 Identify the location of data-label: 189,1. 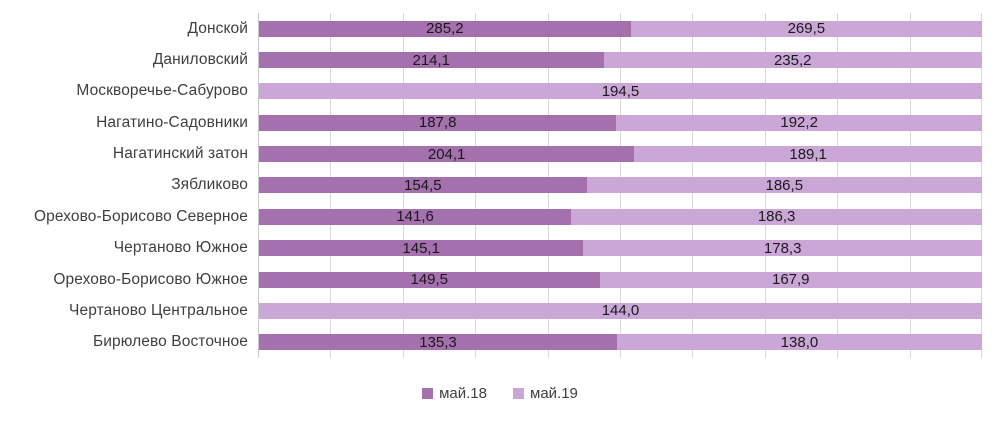
(808, 154).